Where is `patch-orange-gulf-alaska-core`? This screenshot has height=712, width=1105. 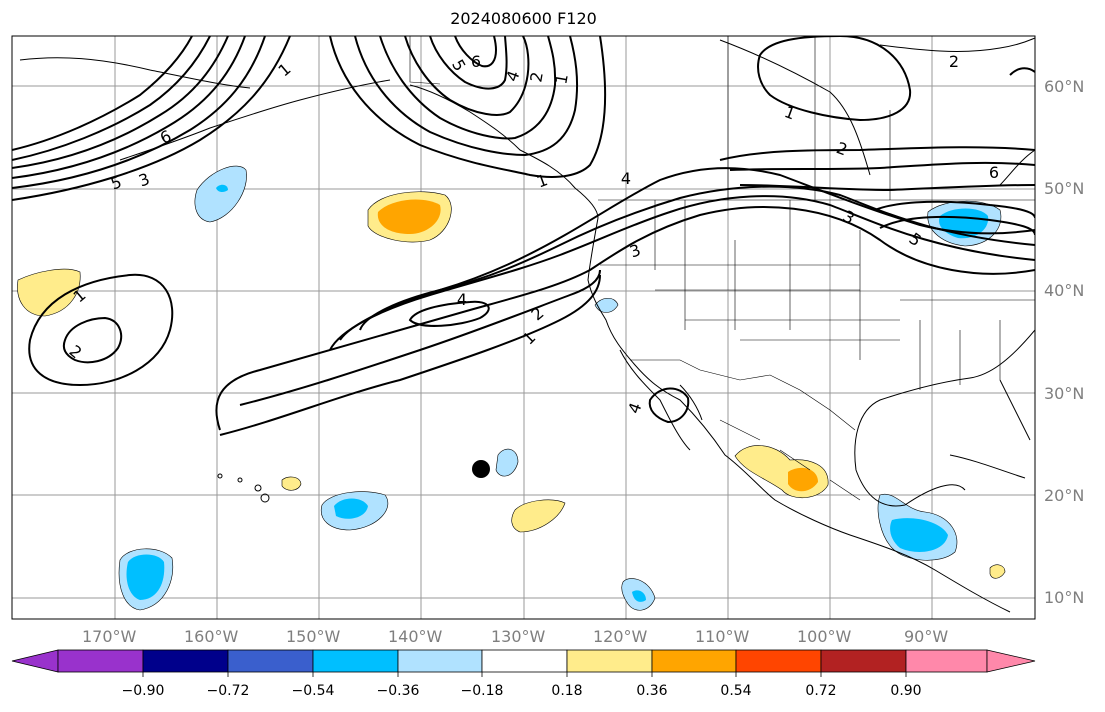
patch-orange-gulf-alaska-core is located at coordinates (409, 216).